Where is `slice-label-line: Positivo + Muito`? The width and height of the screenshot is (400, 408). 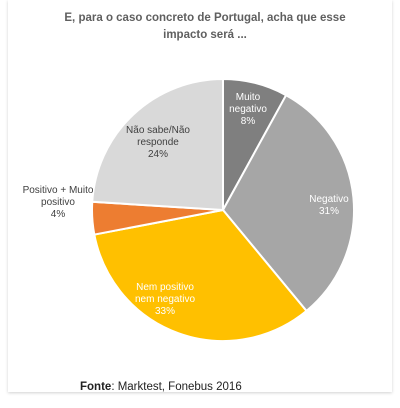 slice-label-line: Positivo + Muito is located at coordinates (58, 190).